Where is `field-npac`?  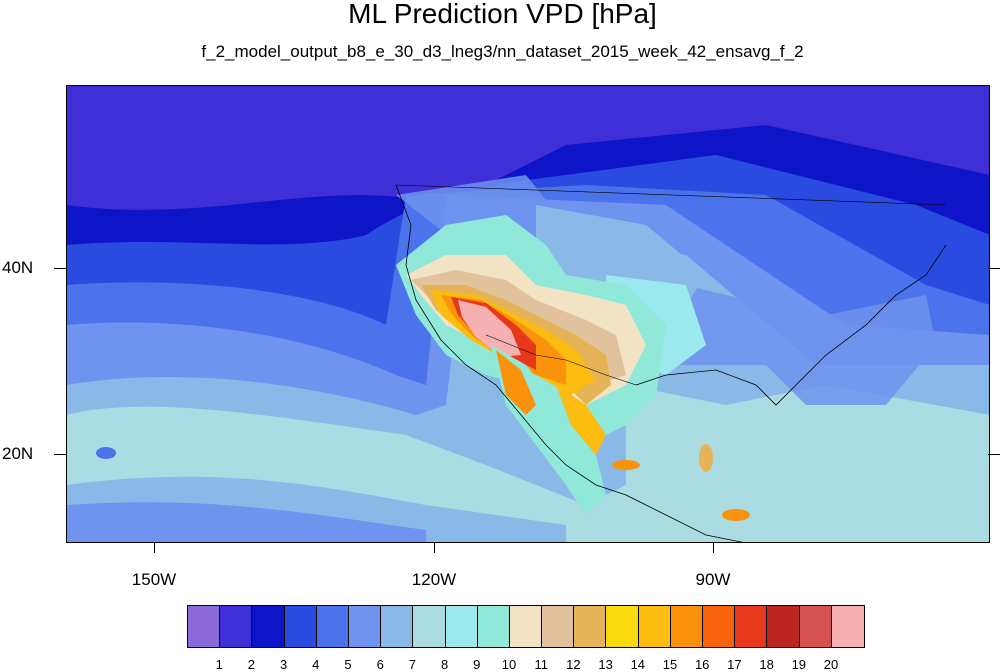
field-npac is located at coordinates (226, 135).